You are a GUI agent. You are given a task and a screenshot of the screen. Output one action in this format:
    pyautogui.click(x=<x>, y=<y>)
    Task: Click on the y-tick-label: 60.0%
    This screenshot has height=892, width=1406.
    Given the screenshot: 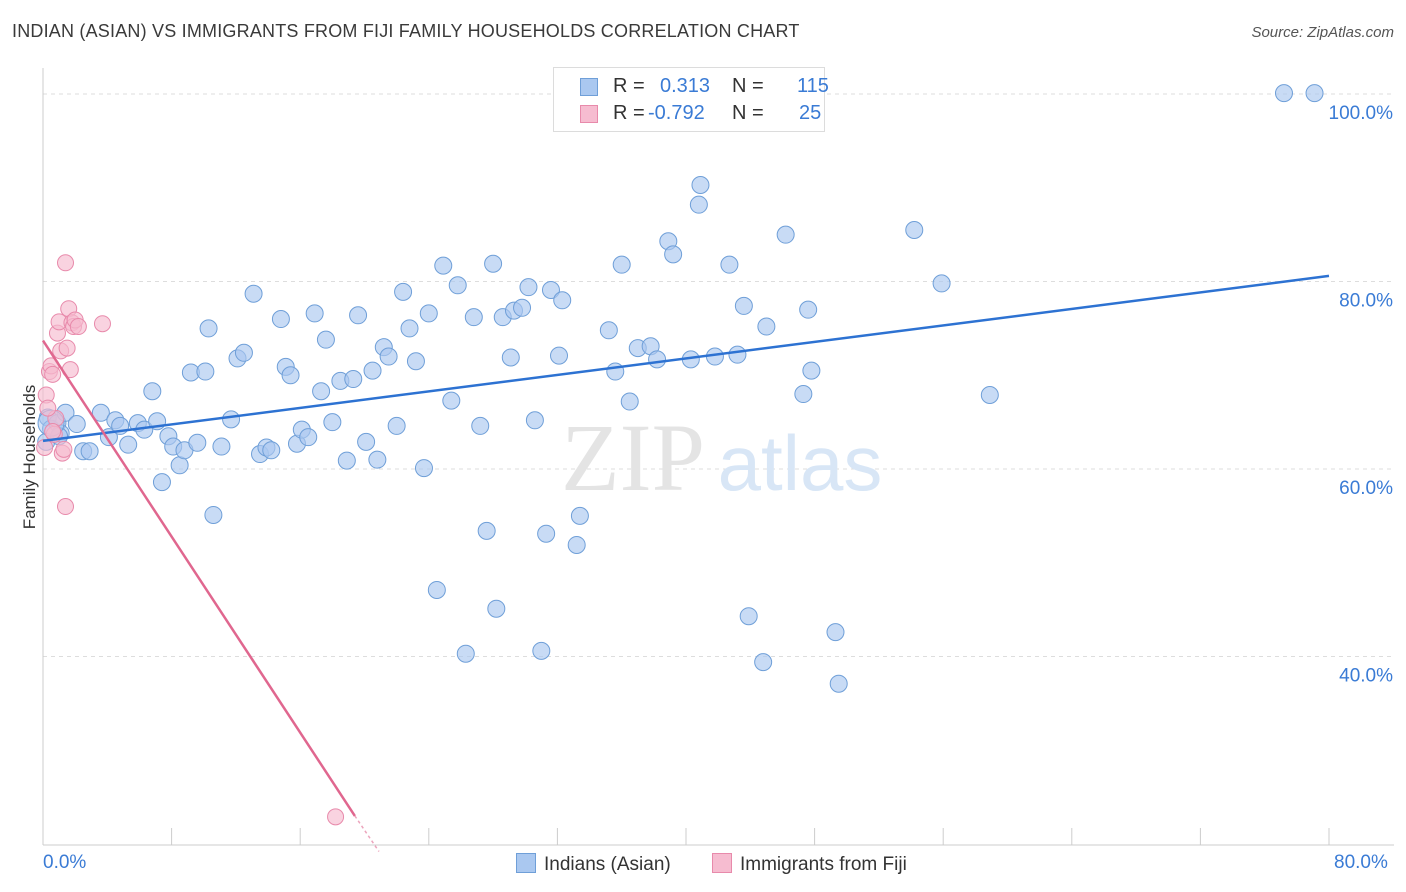 What is the action you would take?
    pyautogui.click(x=1366, y=488)
    